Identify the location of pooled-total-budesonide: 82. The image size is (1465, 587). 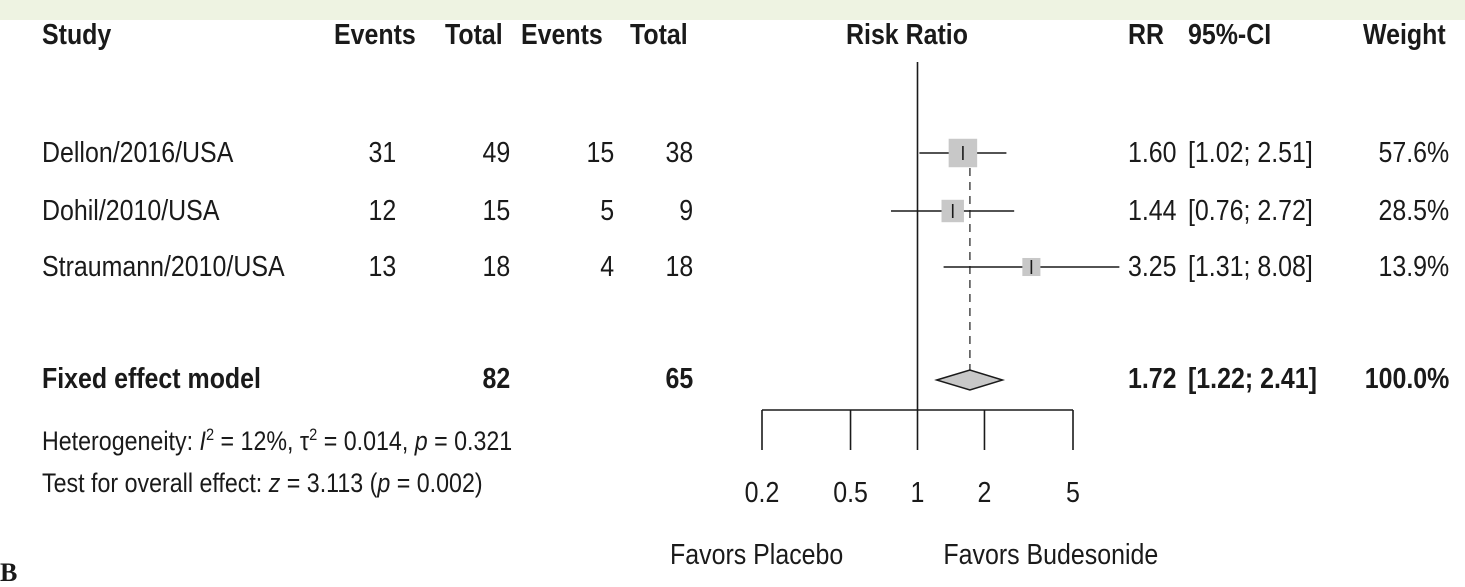
(496, 379).